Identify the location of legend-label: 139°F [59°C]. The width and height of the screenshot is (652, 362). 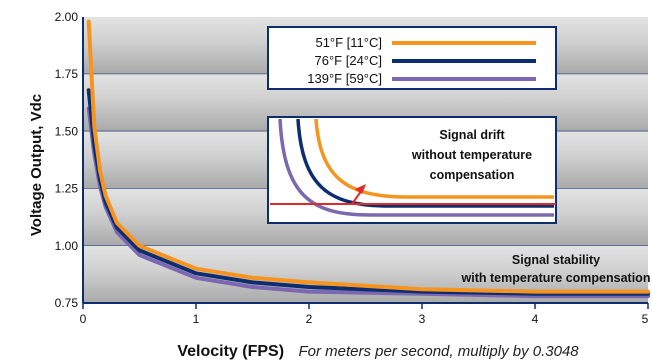
(344, 78).